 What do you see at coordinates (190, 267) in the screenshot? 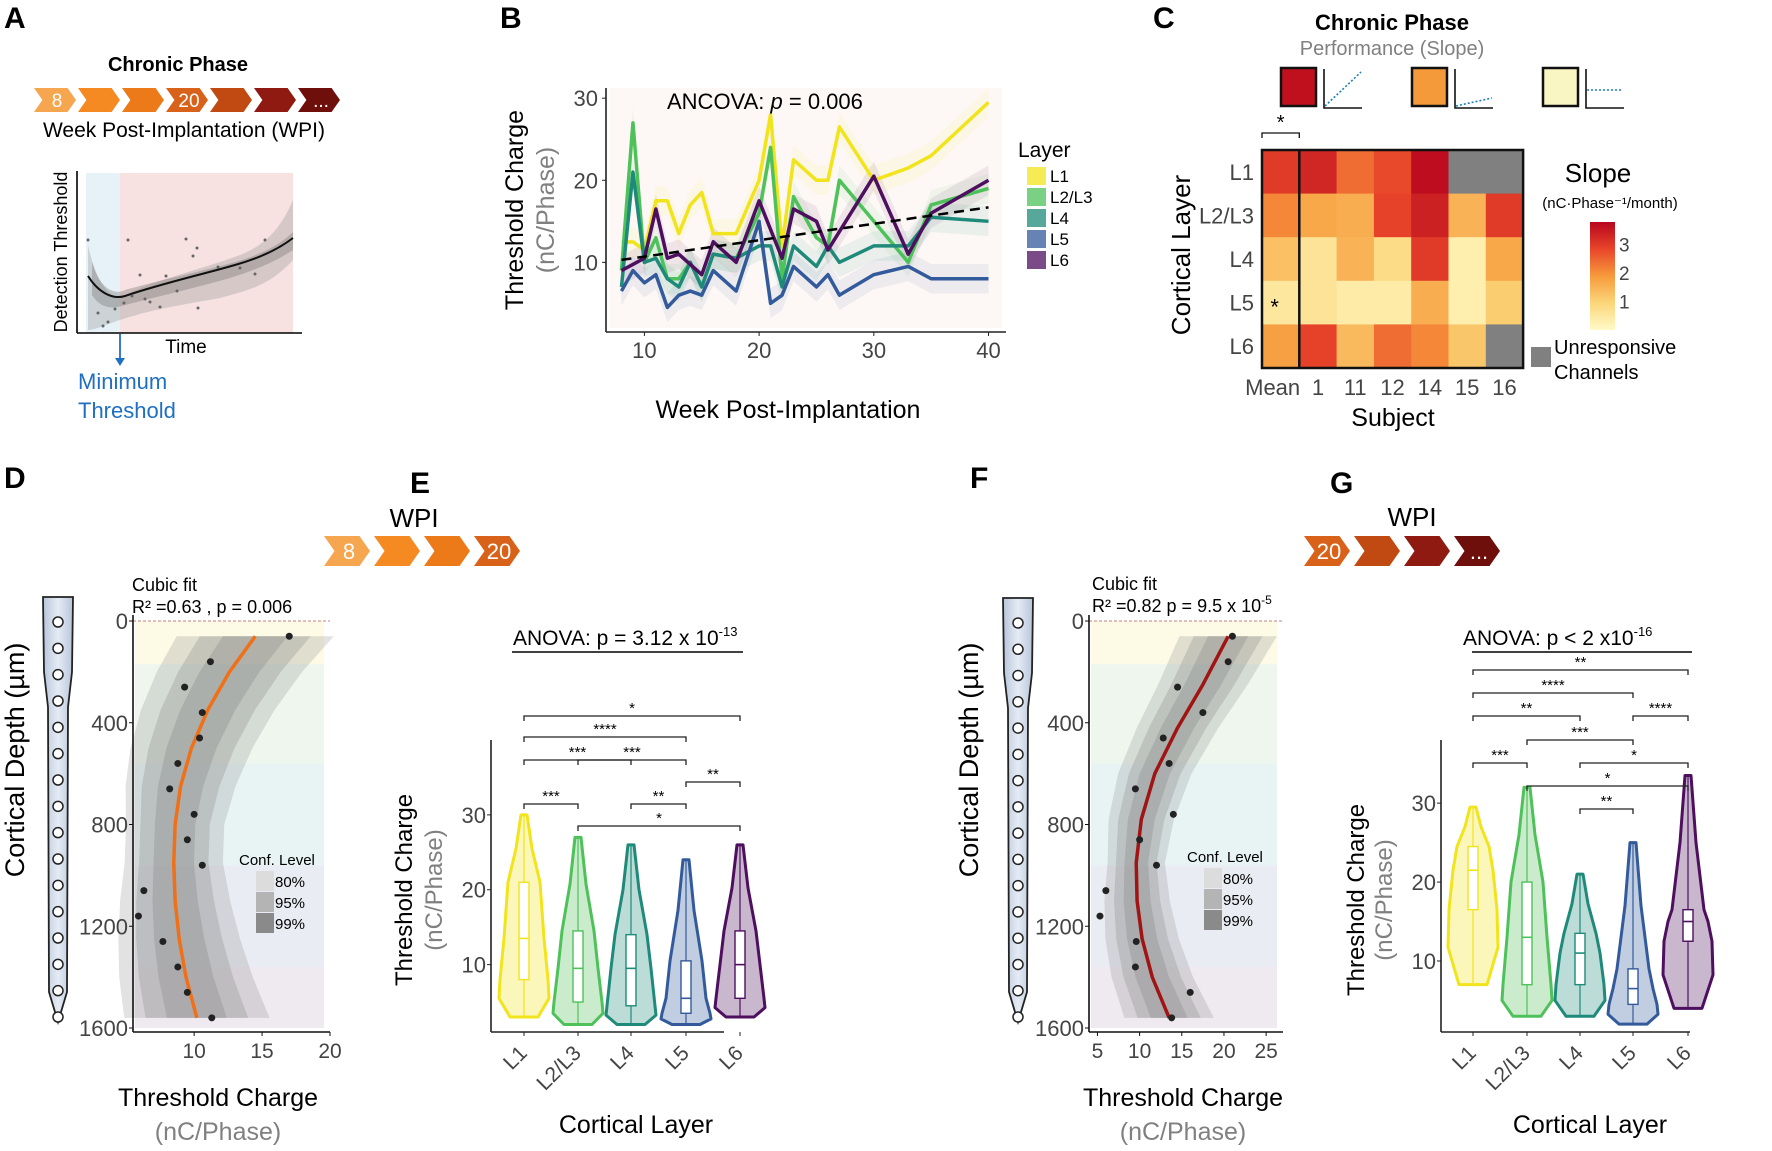
I see `trend-curve` at bounding box center [190, 267].